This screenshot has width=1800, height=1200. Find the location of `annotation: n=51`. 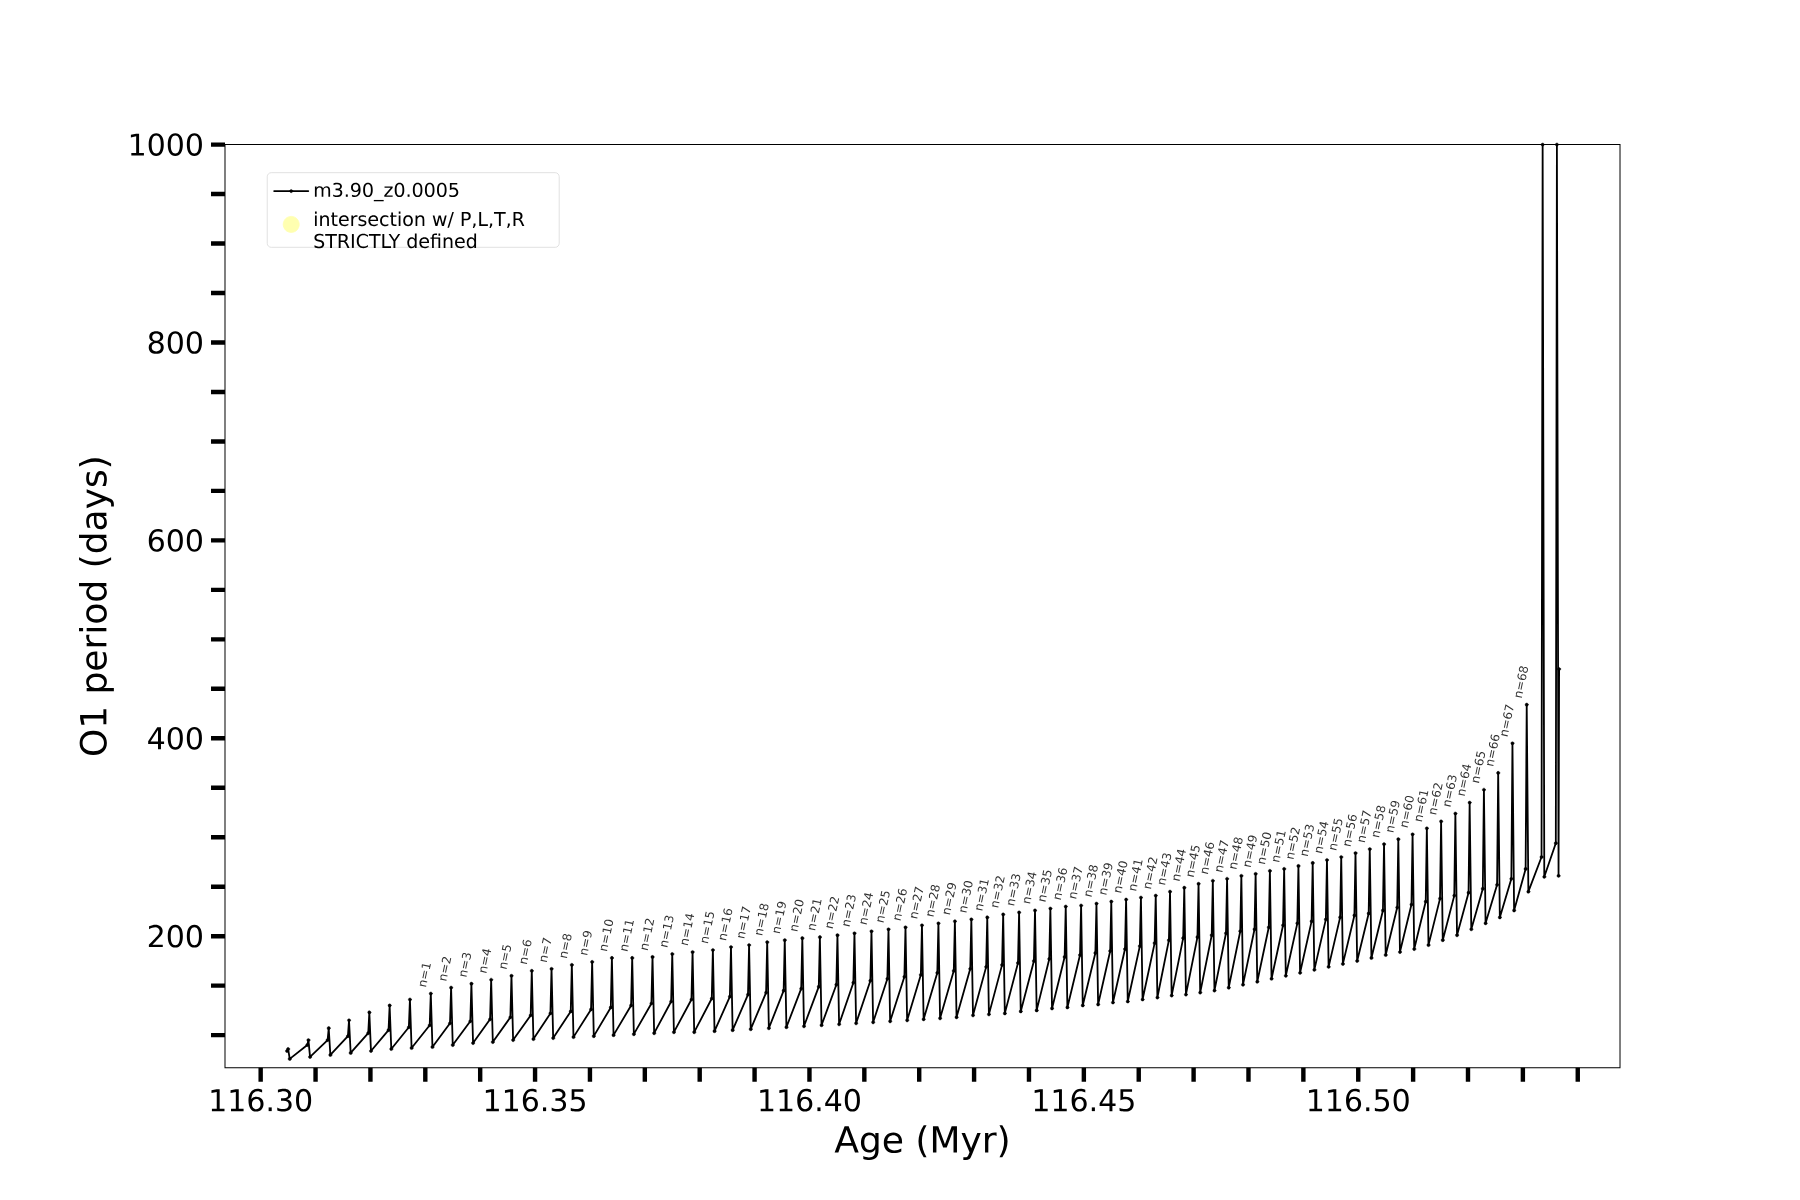

annotation: n=51 is located at coordinates (1279, 847).